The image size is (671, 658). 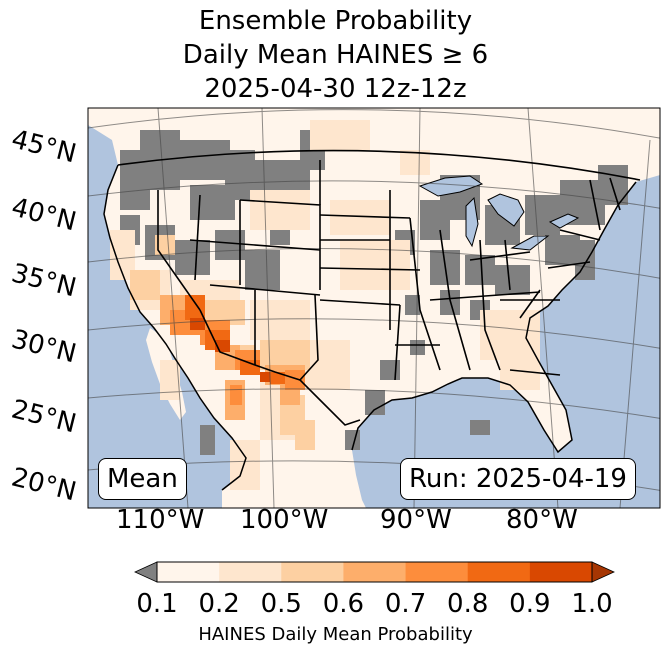 I want to click on colorbar-over-arrow, so click(x=603, y=572).